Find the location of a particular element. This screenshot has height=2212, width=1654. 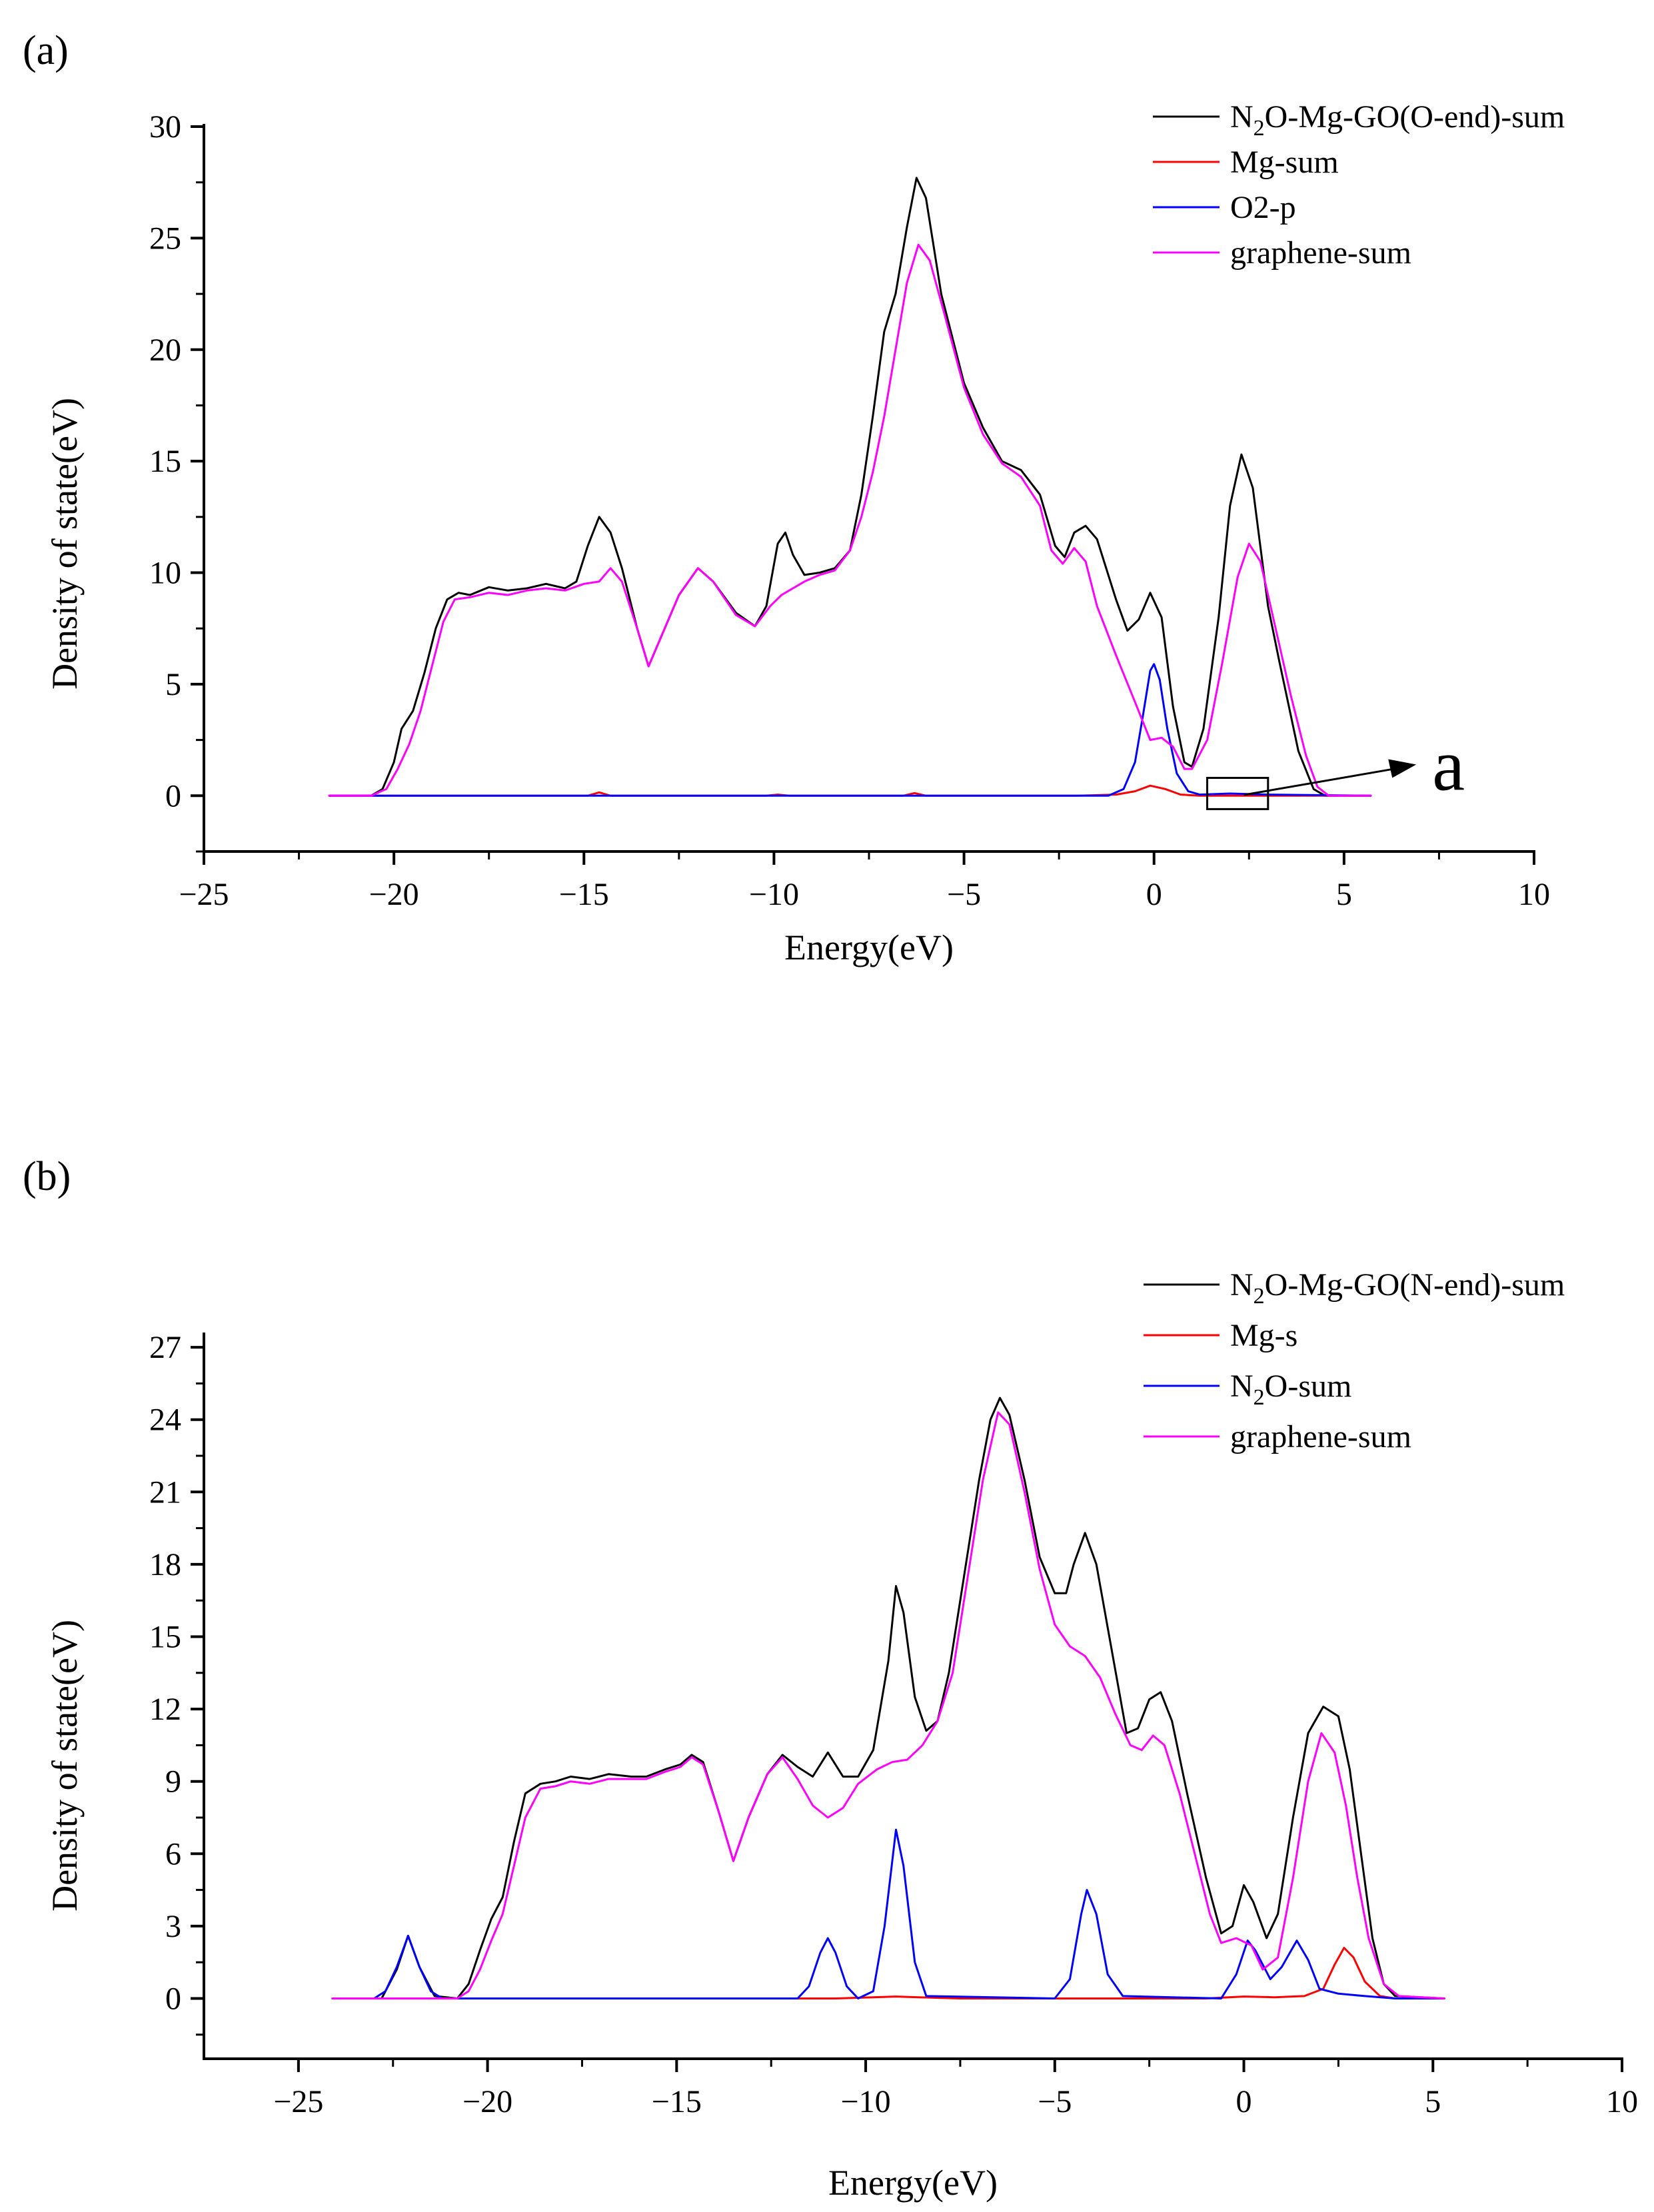

y-tick-label: 12 is located at coordinates (165, 1709).